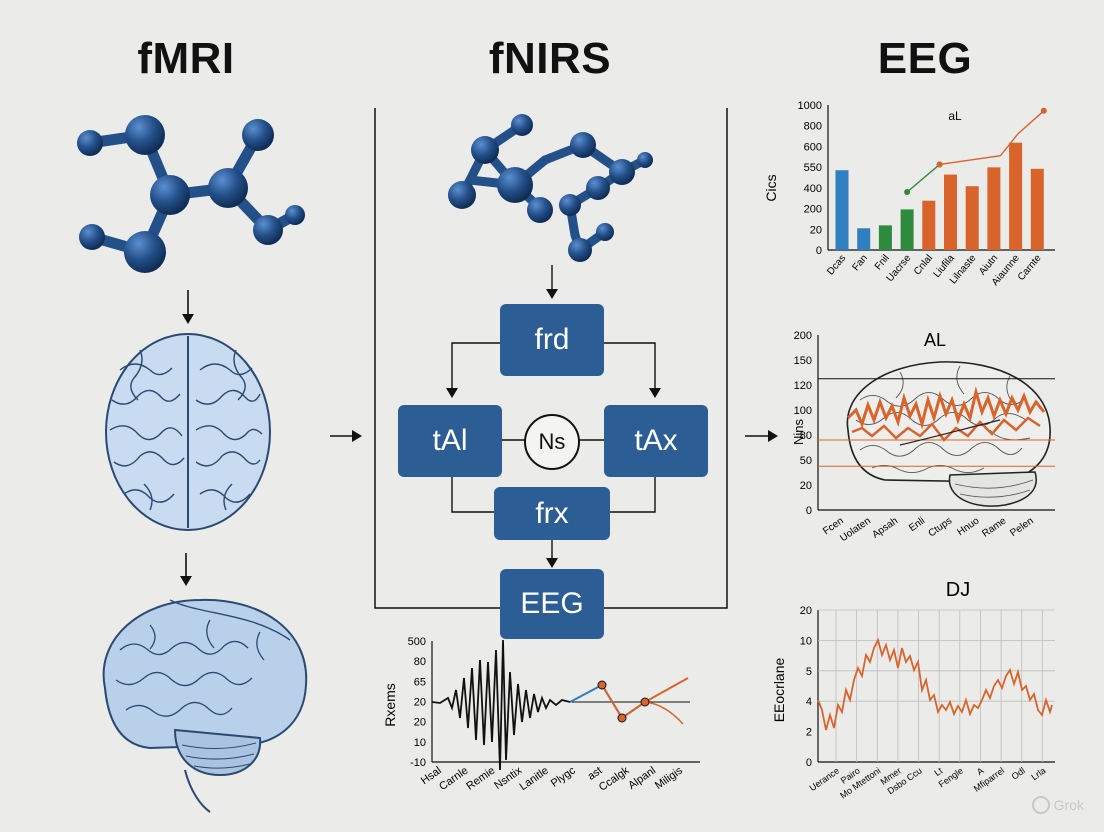 The image size is (1104, 832). What do you see at coordinates (450, 441) in the screenshot?
I see `flow-box-left: tAl` at bounding box center [450, 441].